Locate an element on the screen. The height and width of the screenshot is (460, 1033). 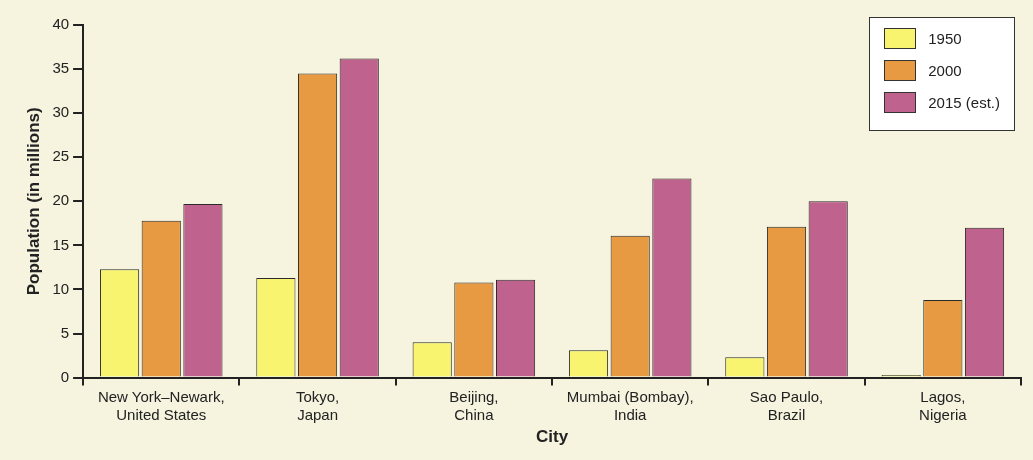
y-tick-label: 5 is located at coordinates (65, 332).